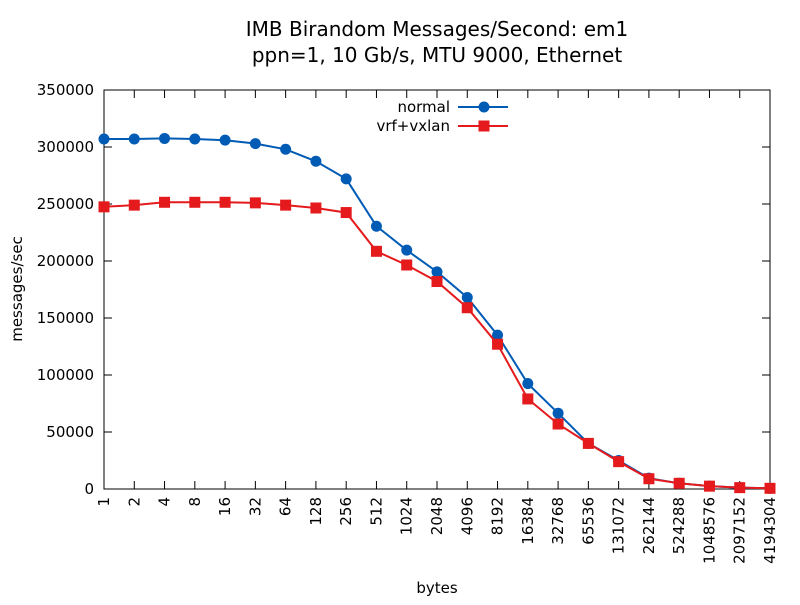 The height and width of the screenshot is (605, 800). What do you see at coordinates (498, 516) in the screenshot?
I see `x-tick-label: 8192` at bounding box center [498, 516].